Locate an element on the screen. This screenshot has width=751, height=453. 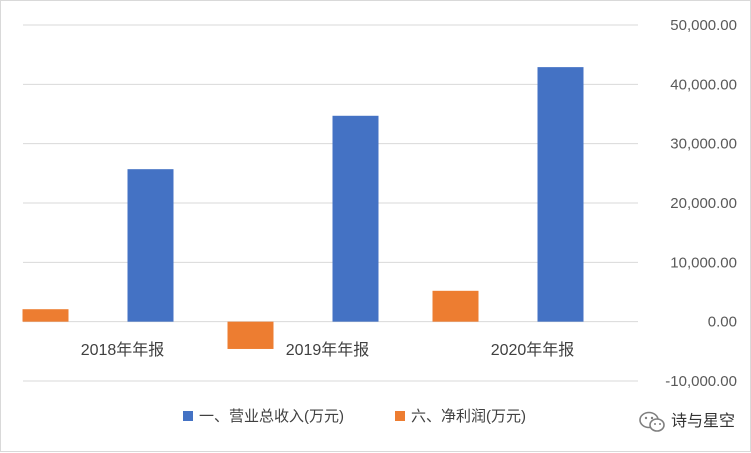
watermark-text: 诗与星空 is located at coordinates (703, 421).